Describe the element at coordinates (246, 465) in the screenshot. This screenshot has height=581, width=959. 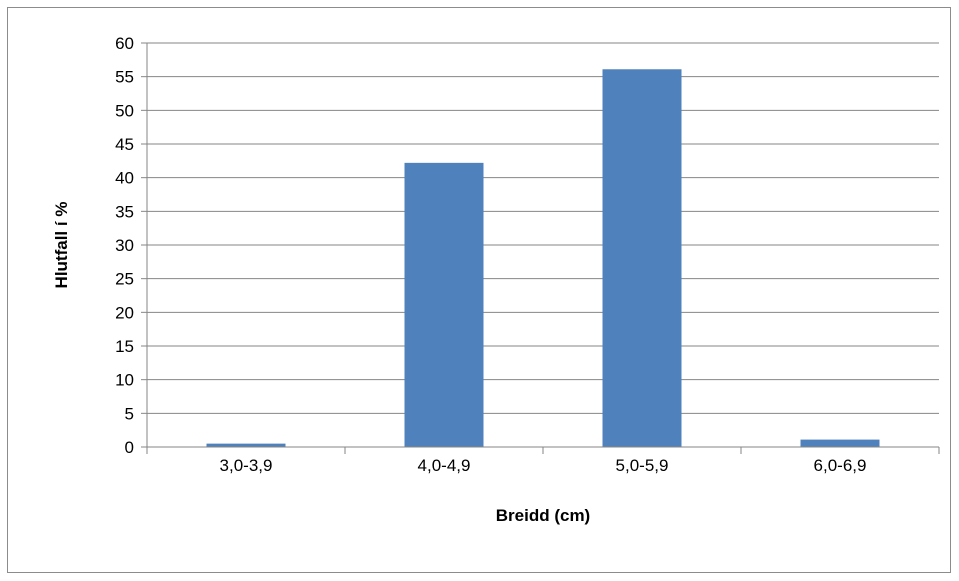
I see `x-tick-label: 3,0-3,9` at that location.